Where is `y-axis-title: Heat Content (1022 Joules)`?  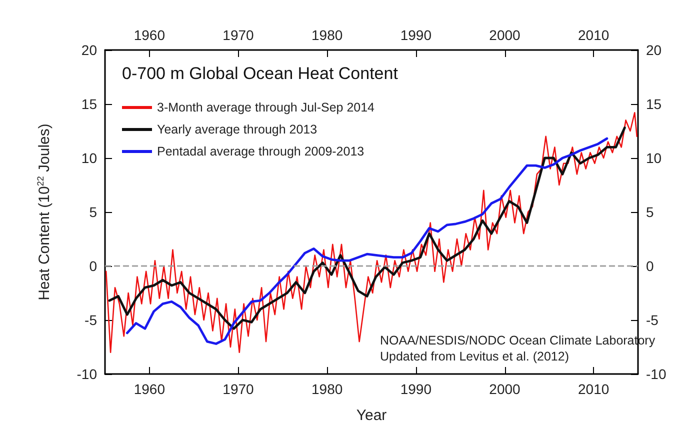 y-axis-title: Heat Content (1022 Joules) is located at coordinates (44, 212).